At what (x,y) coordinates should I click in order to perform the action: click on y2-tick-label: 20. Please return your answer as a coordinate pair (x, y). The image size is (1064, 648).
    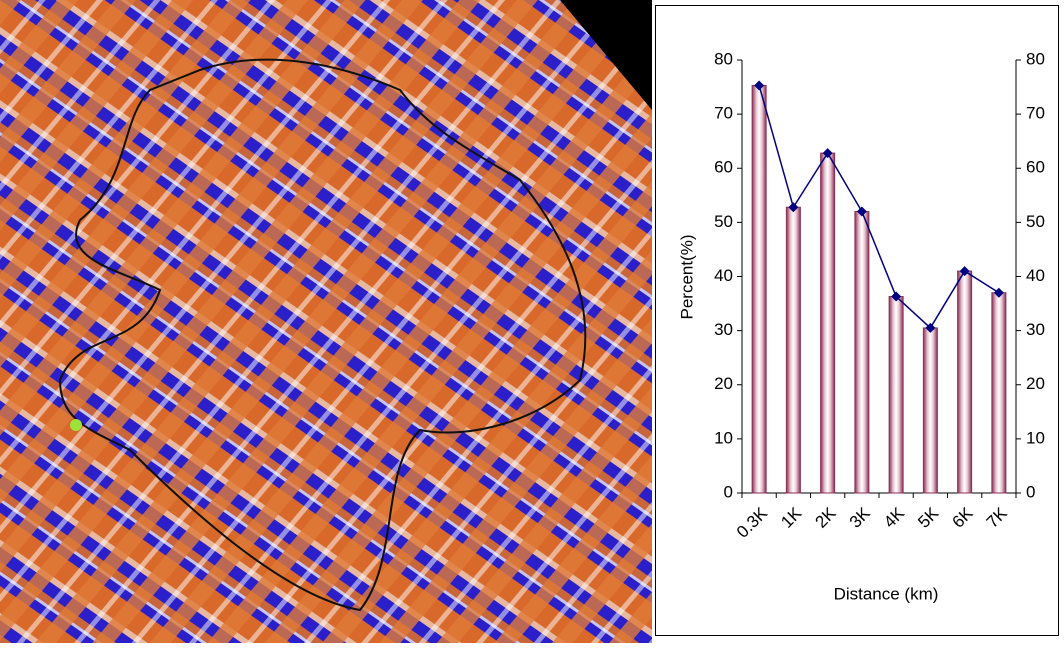
    Looking at the image, I should click on (1035, 383).